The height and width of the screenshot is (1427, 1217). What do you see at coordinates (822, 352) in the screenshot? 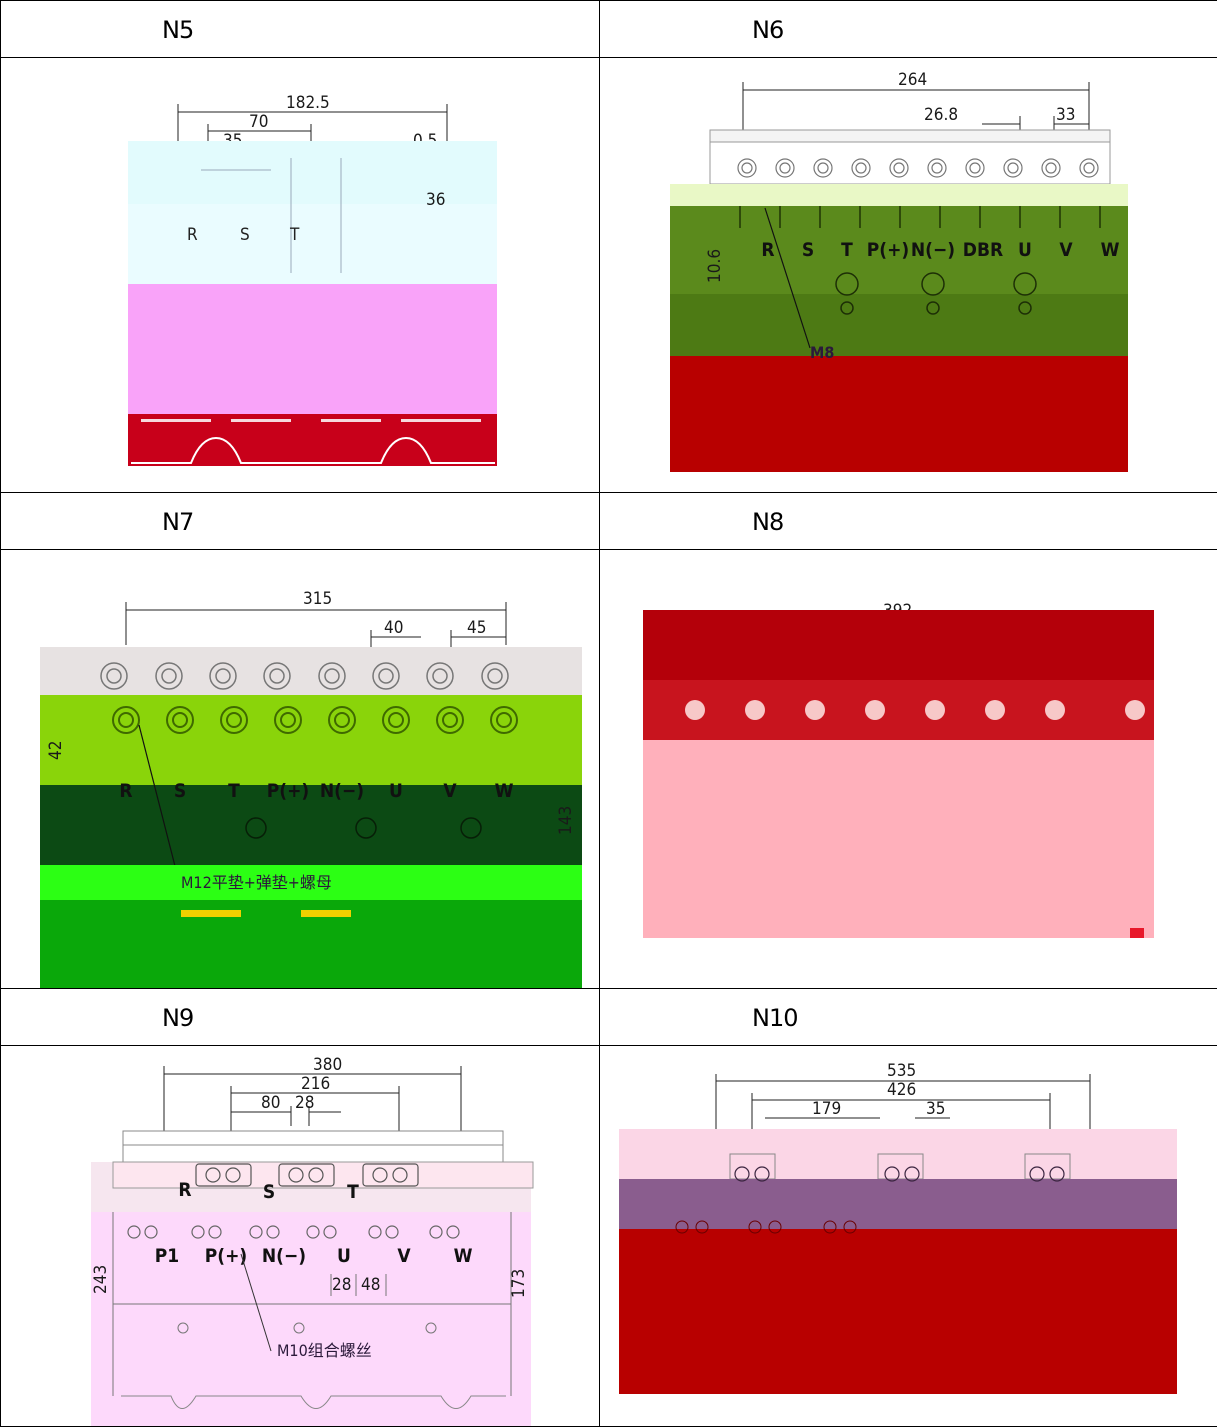
I see `n6-screw-note: M8` at bounding box center [822, 352].